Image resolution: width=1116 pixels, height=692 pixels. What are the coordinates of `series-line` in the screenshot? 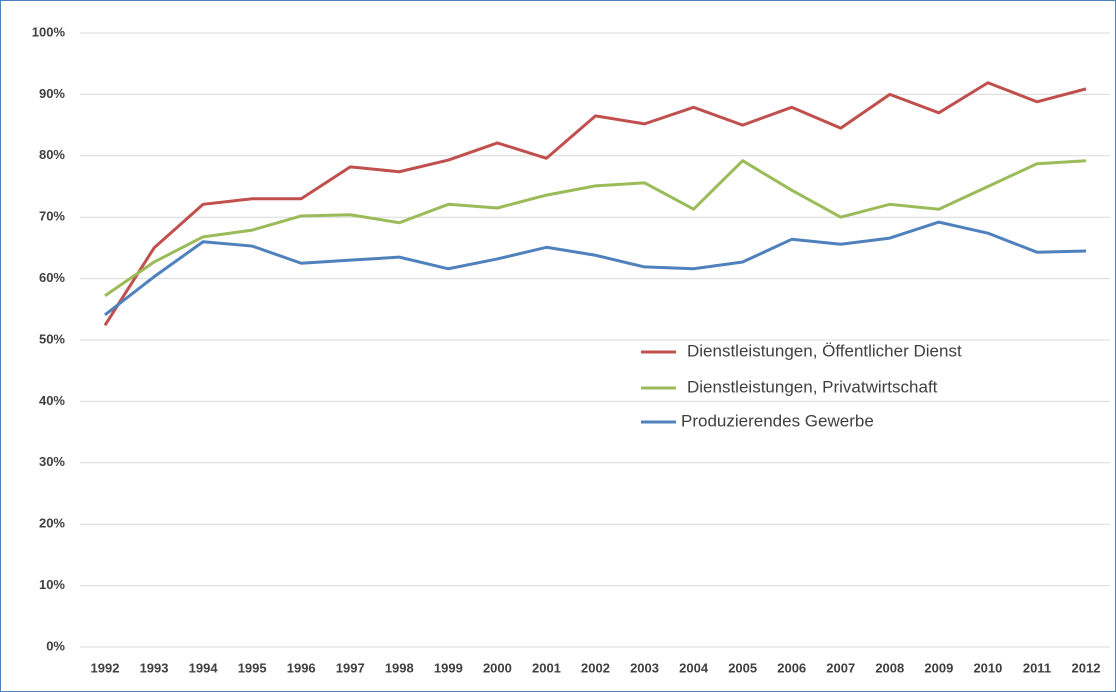 It's located at (595, 268).